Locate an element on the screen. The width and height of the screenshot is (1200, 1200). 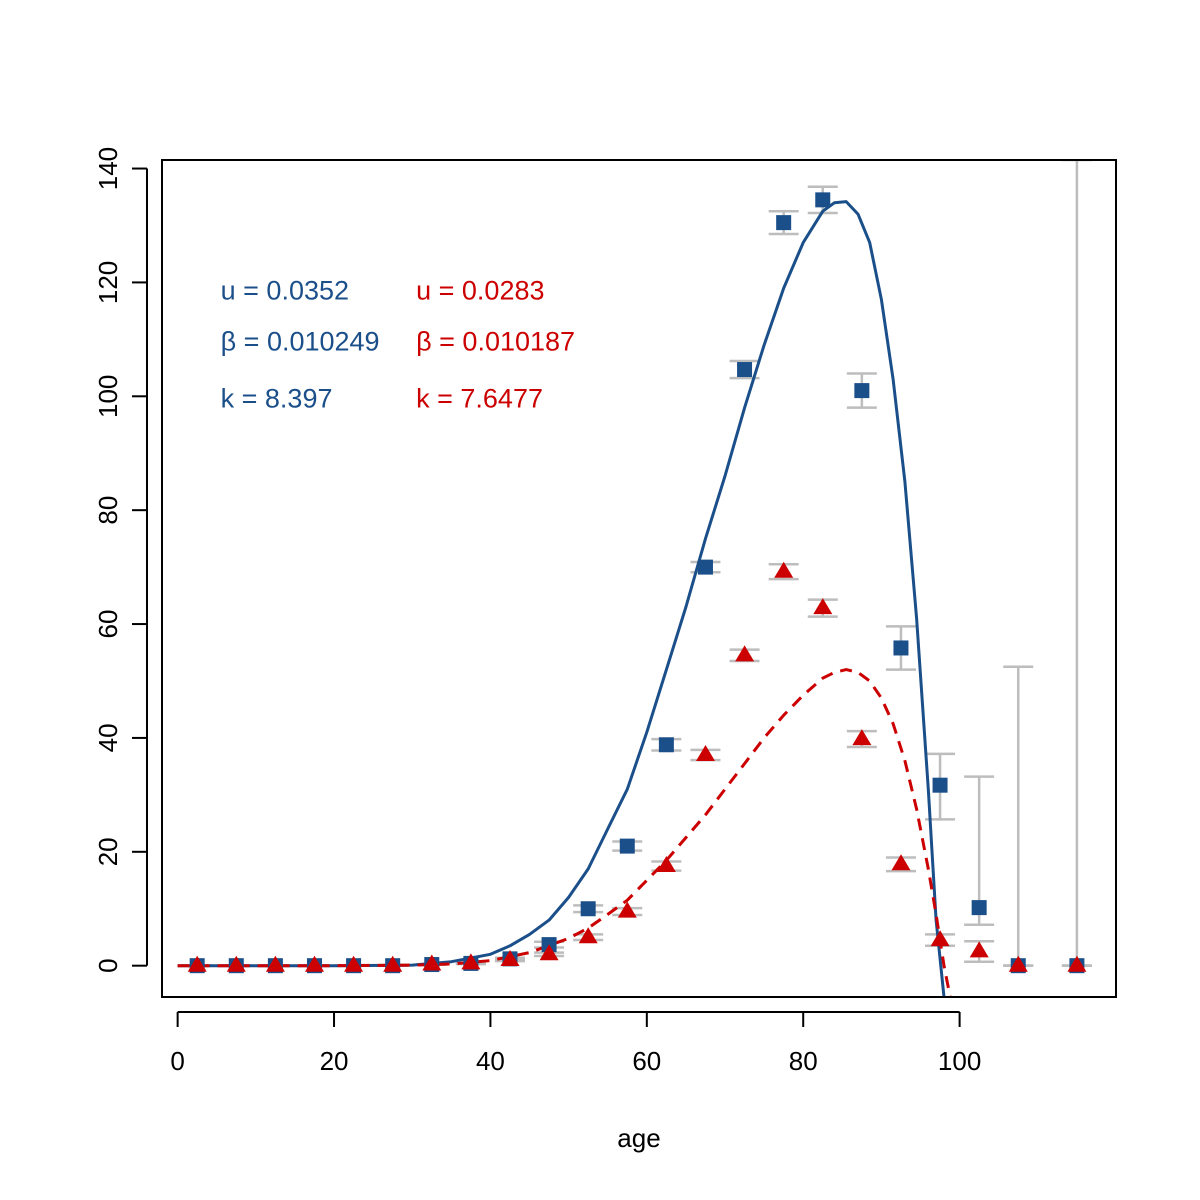
y-tick-label: 20 is located at coordinates (108, 851).